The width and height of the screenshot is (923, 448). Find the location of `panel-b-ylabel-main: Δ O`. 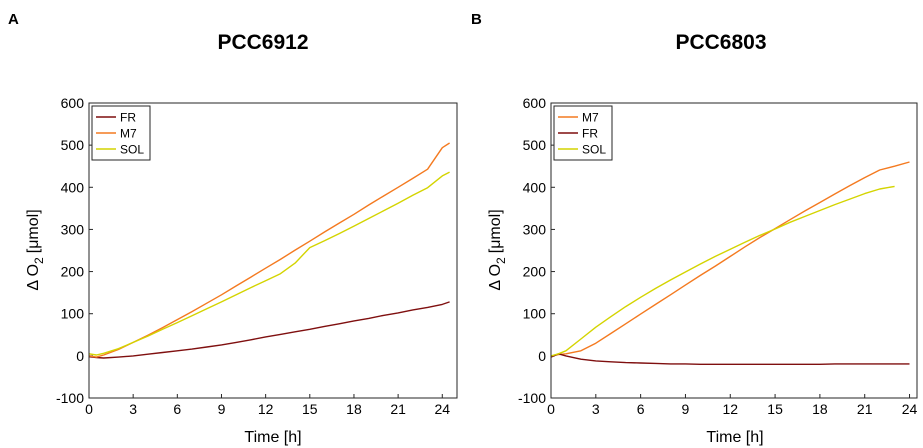

panel-b-ylabel-main: Δ O is located at coordinates (495, 277).